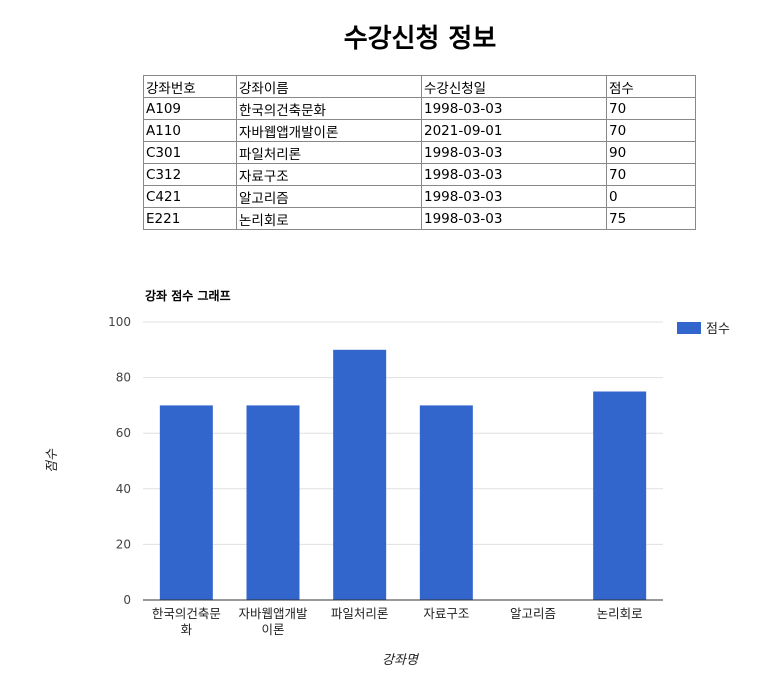  I want to click on x-tick-label: 한국의건축문, so click(186, 613).